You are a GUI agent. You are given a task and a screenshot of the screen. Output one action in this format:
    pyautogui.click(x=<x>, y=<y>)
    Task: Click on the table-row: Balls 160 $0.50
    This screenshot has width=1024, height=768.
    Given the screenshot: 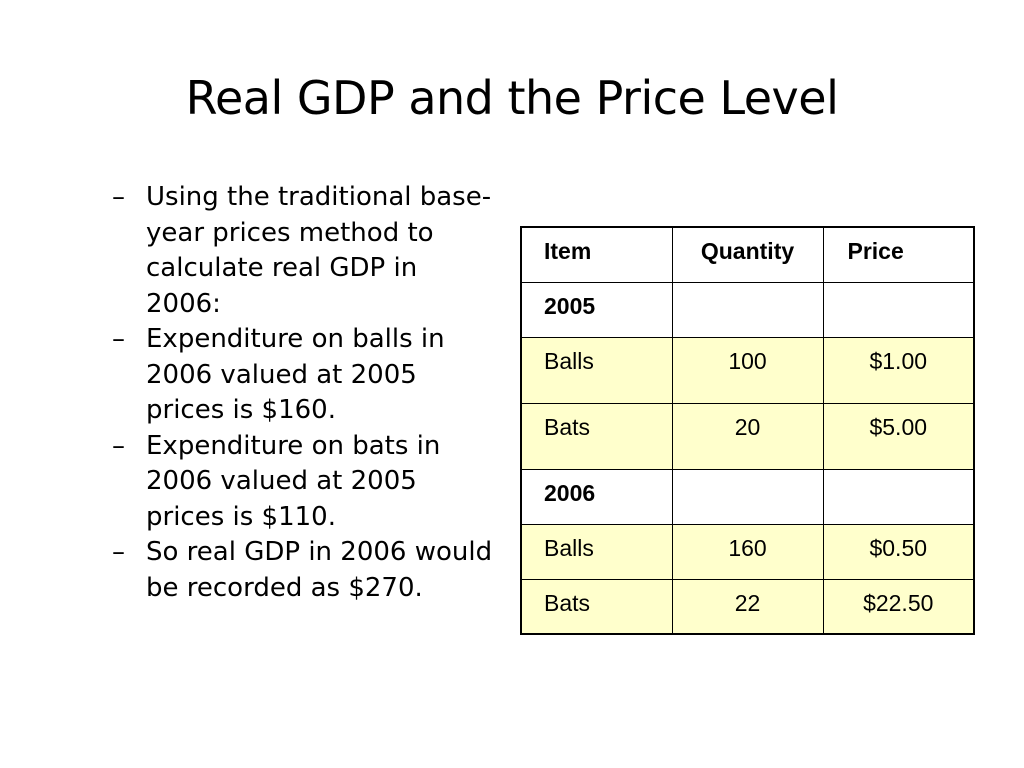 What is the action you would take?
    pyautogui.click(x=747, y=551)
    